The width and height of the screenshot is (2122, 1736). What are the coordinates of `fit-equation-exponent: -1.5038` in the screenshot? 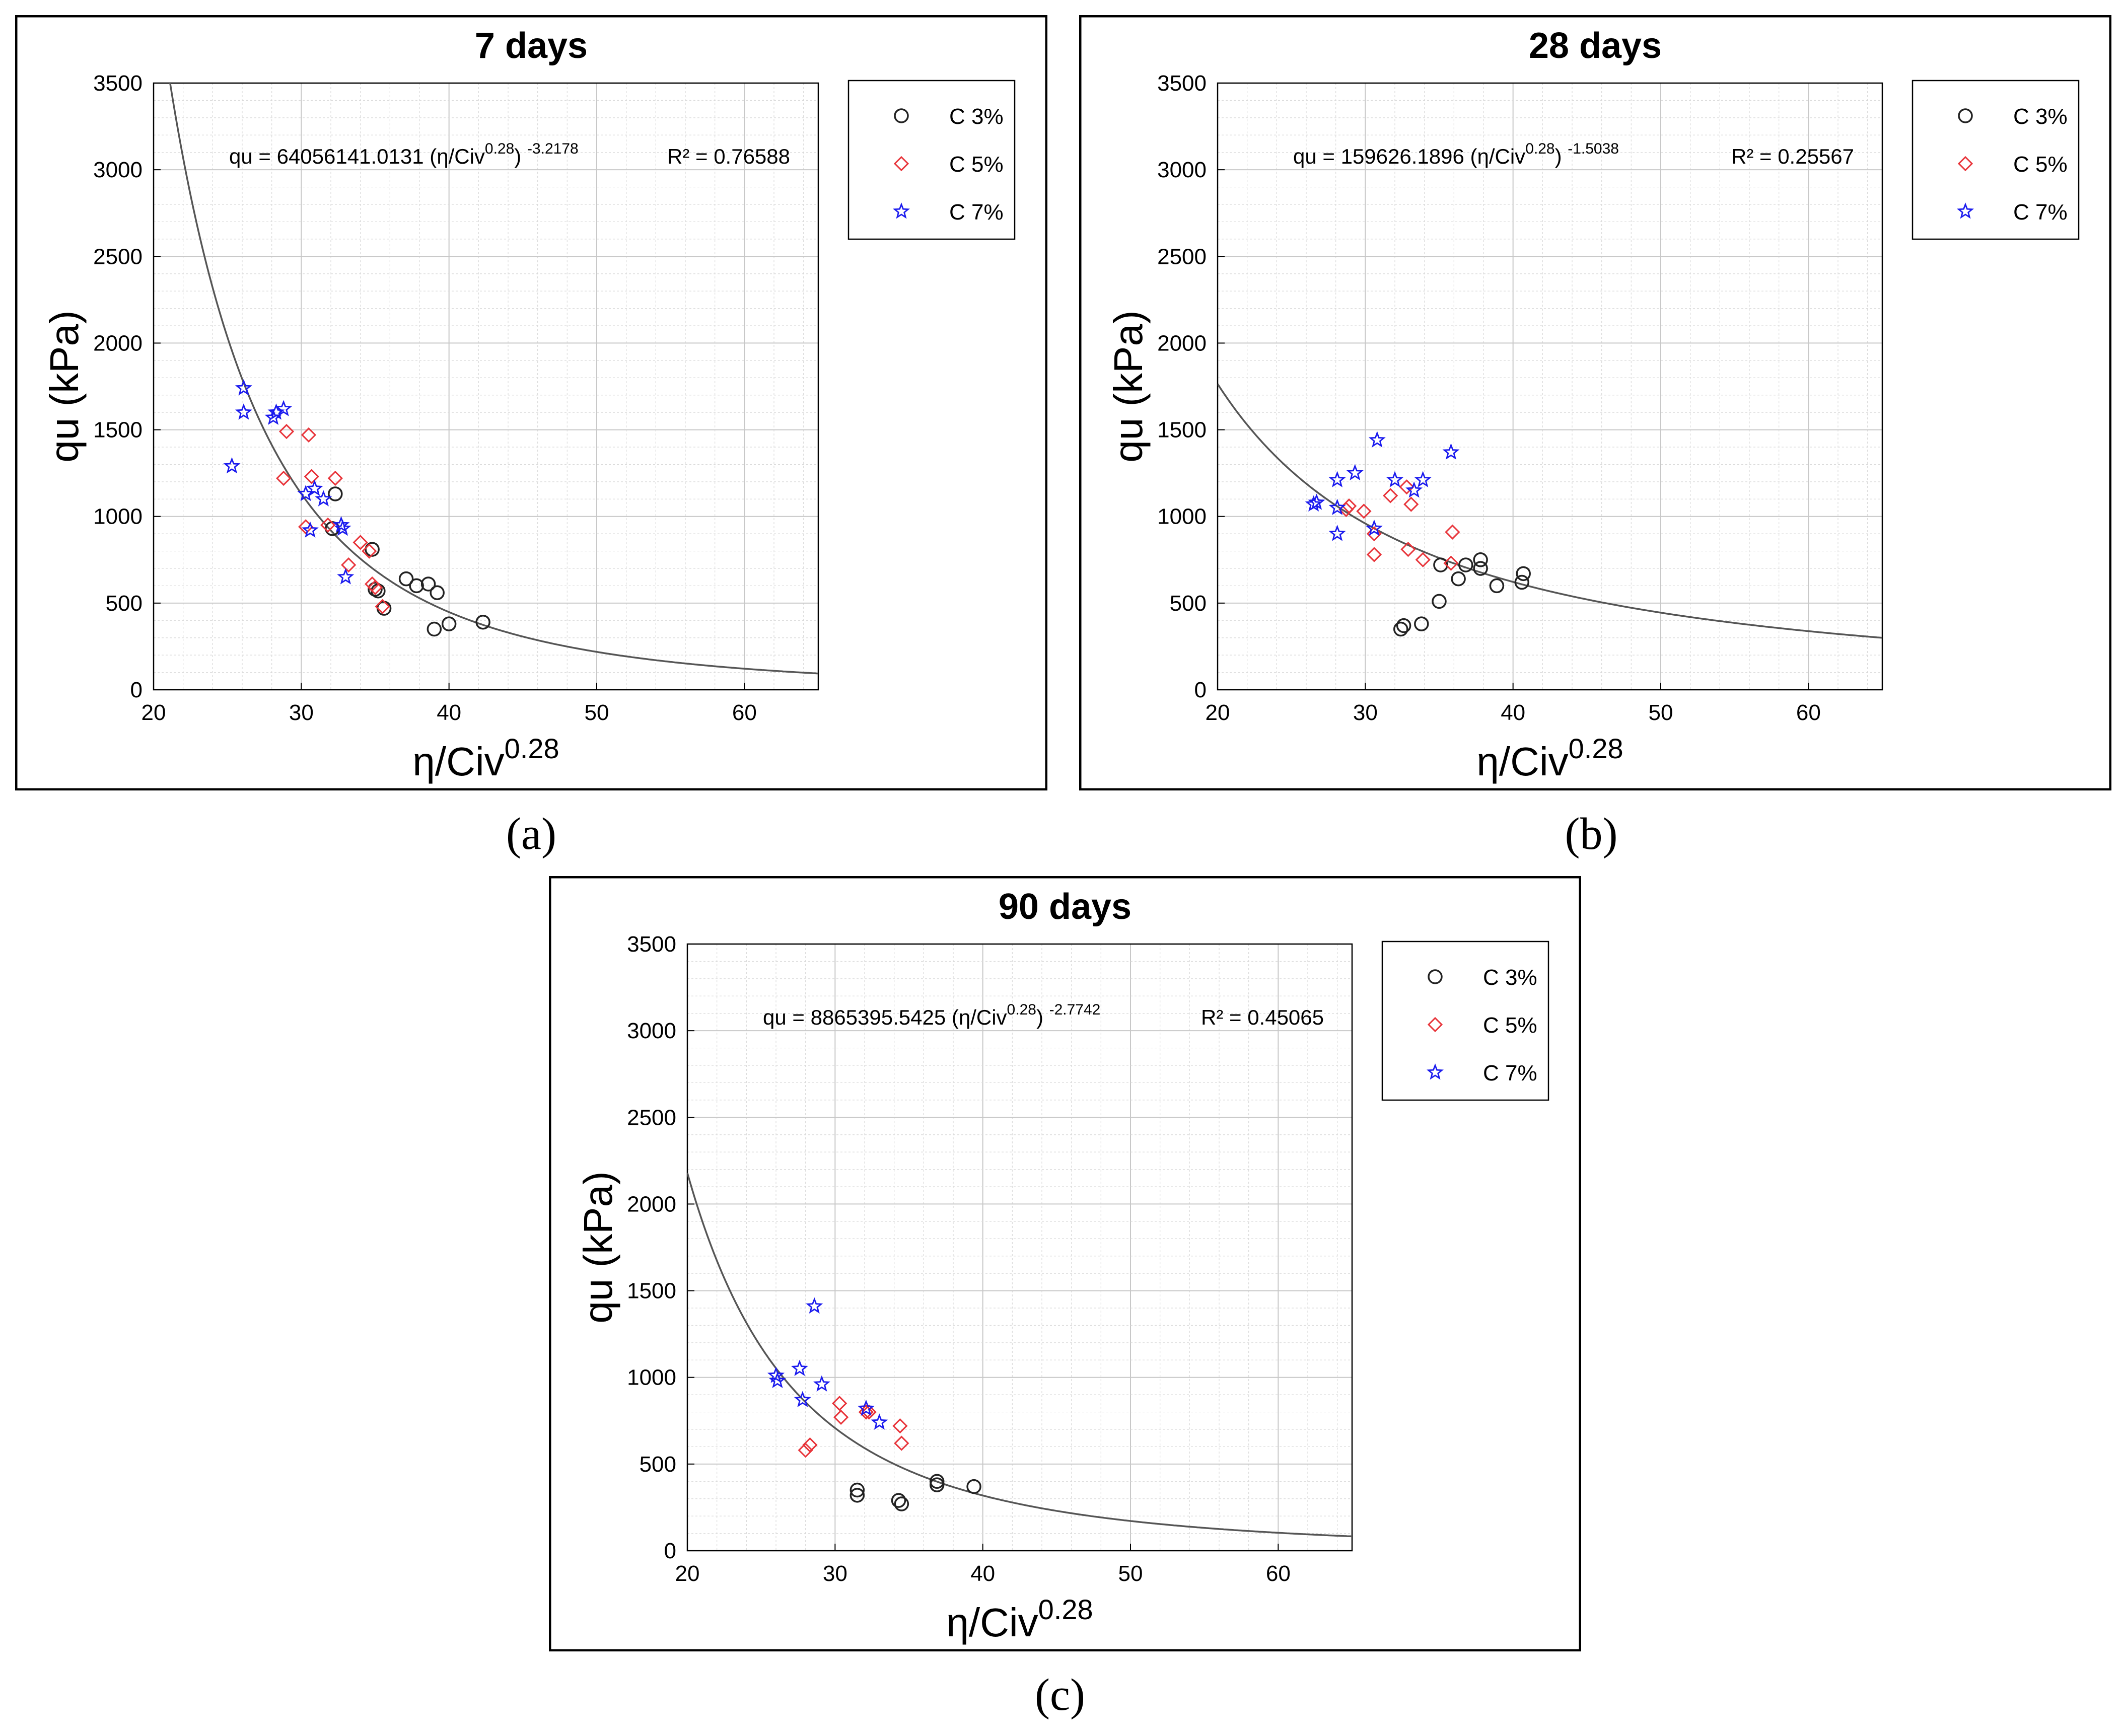 It's located at (1593, 149).